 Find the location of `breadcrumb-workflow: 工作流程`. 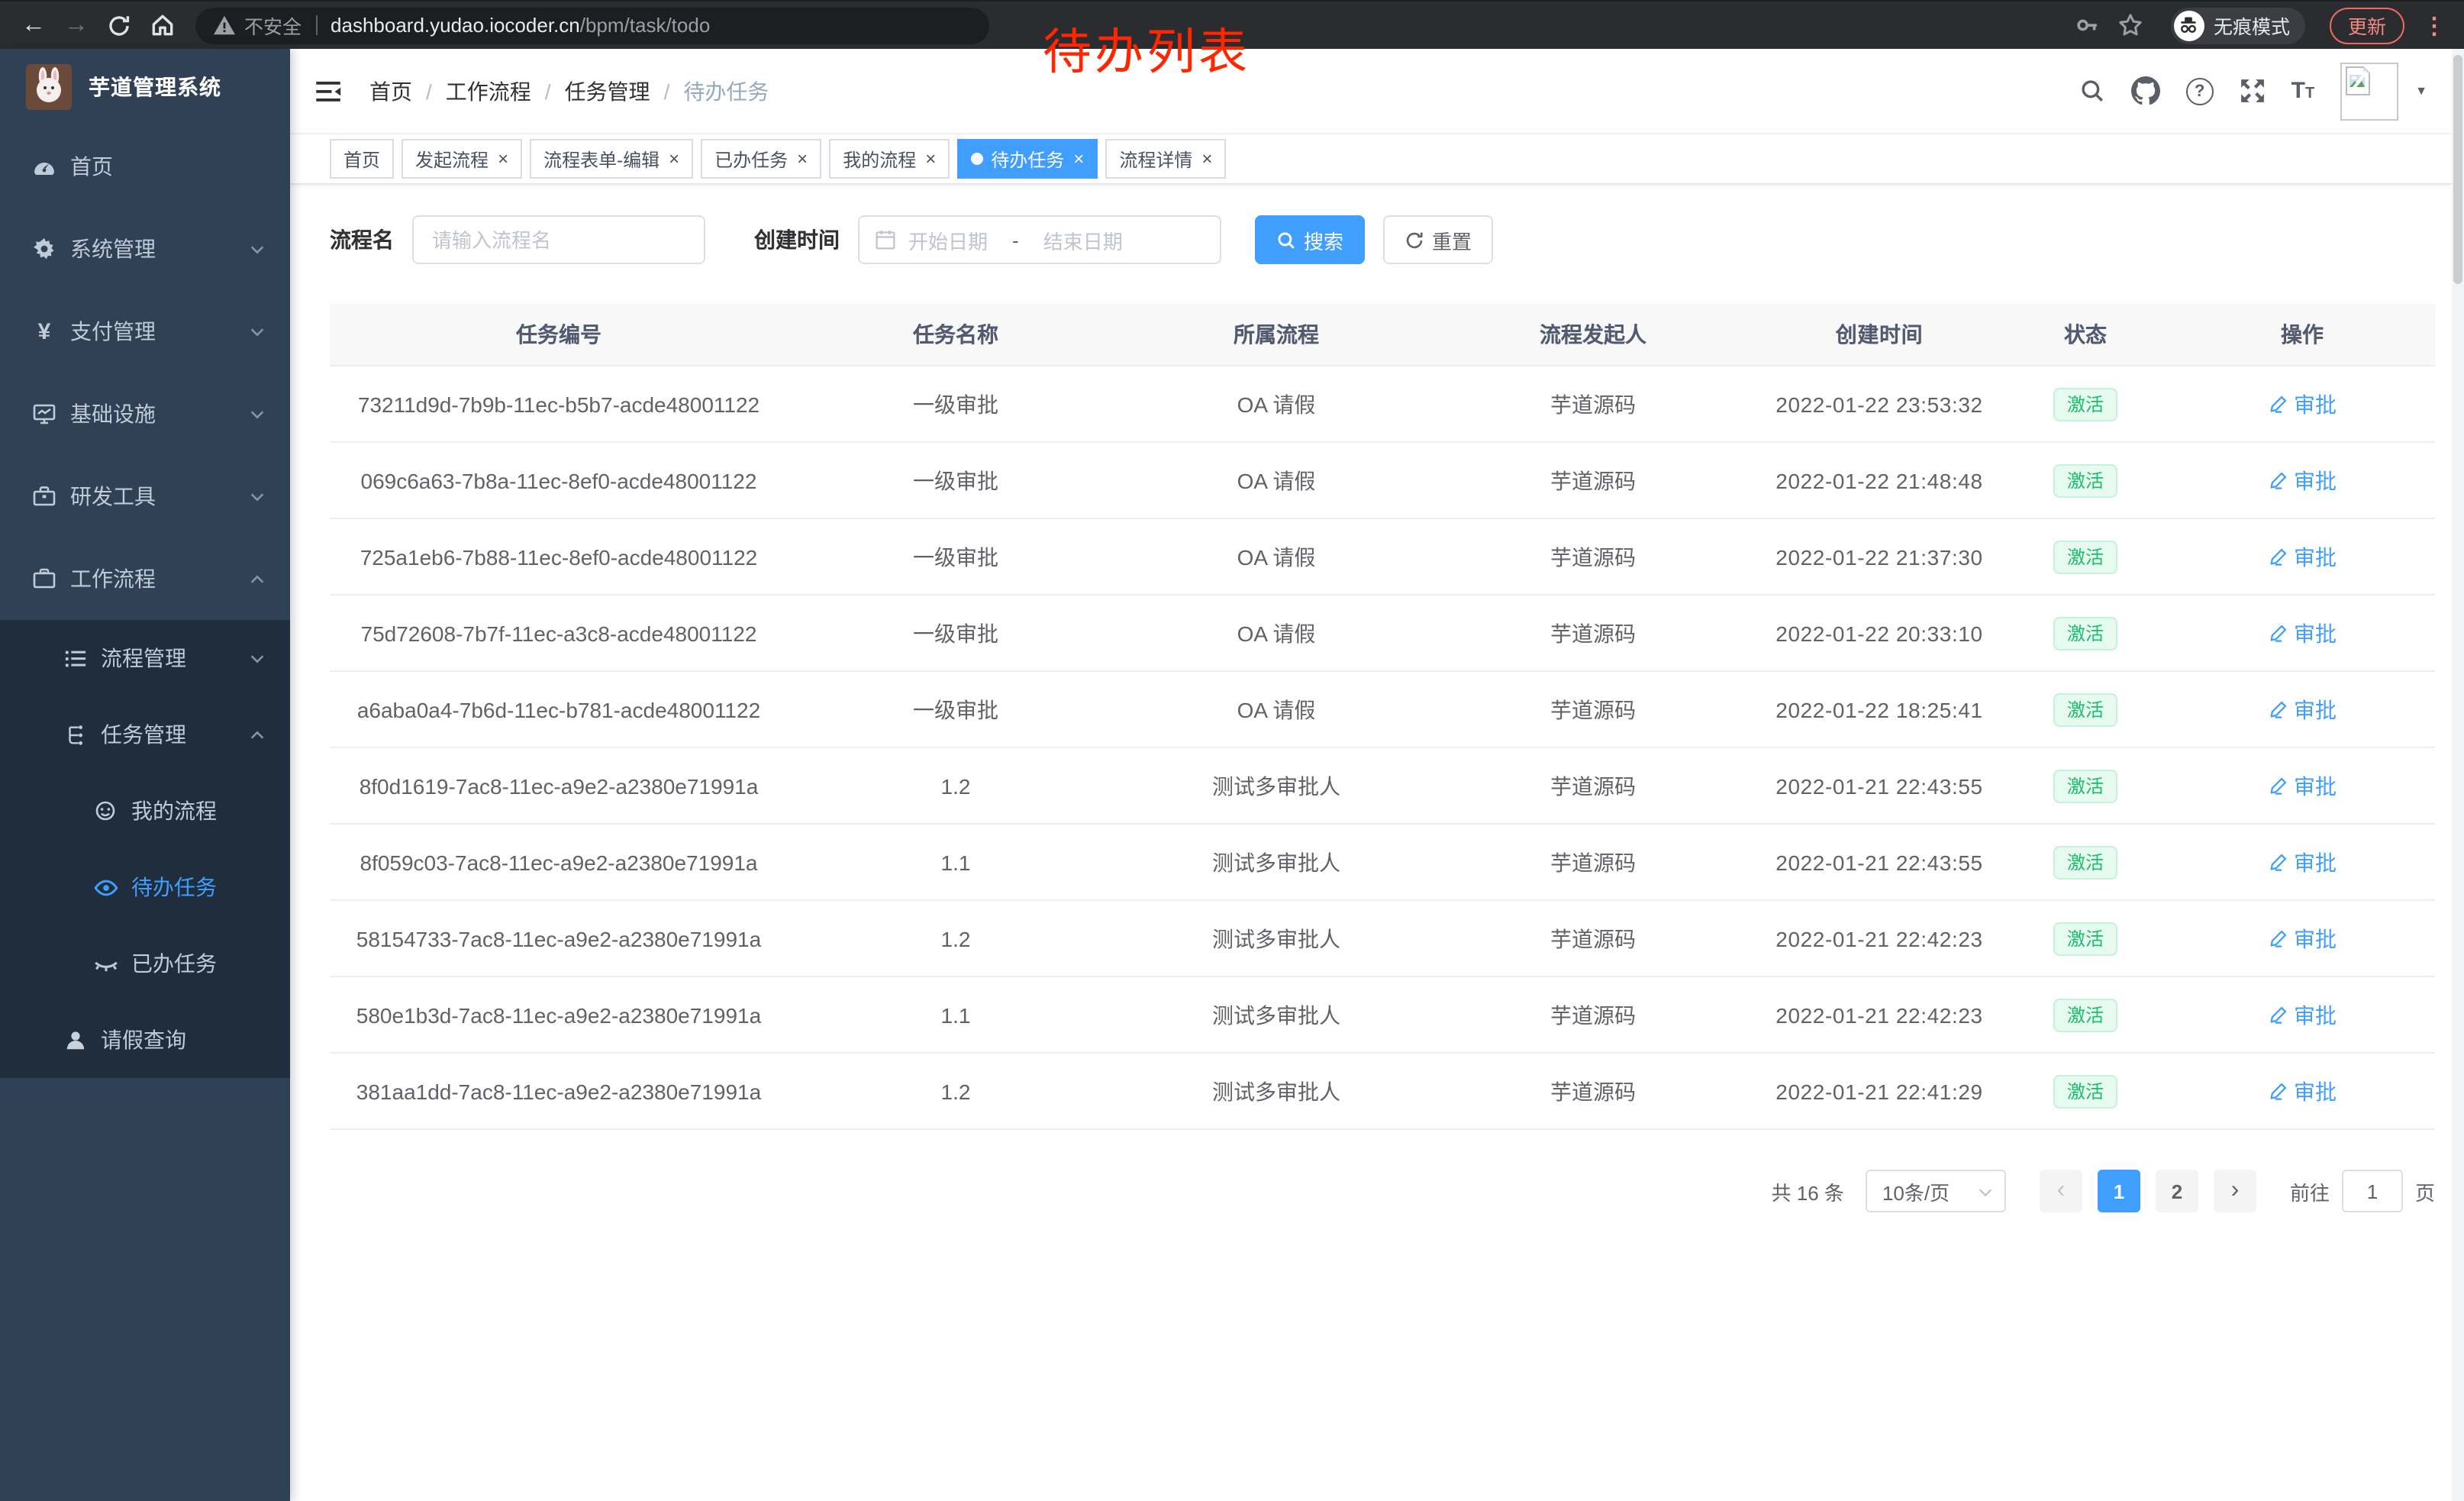

breadcrumb-workflow: 工作流程 is located at coordinates (488, 91).